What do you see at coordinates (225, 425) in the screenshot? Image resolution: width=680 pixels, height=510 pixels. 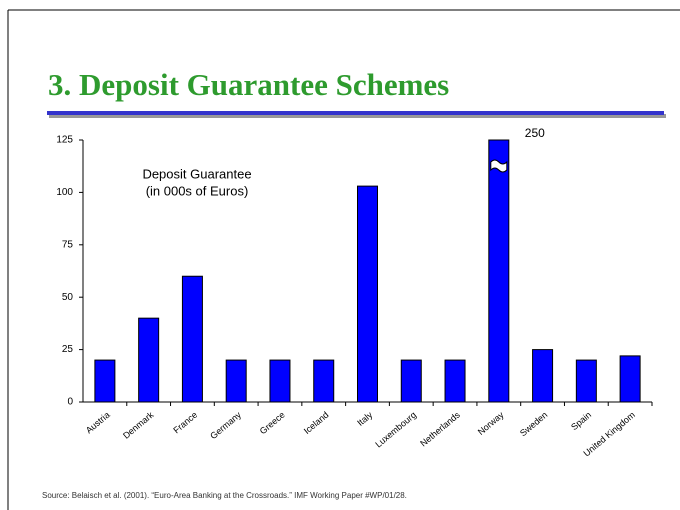 I see `x-tick-label: Germany` at bounding box center [225, 425].